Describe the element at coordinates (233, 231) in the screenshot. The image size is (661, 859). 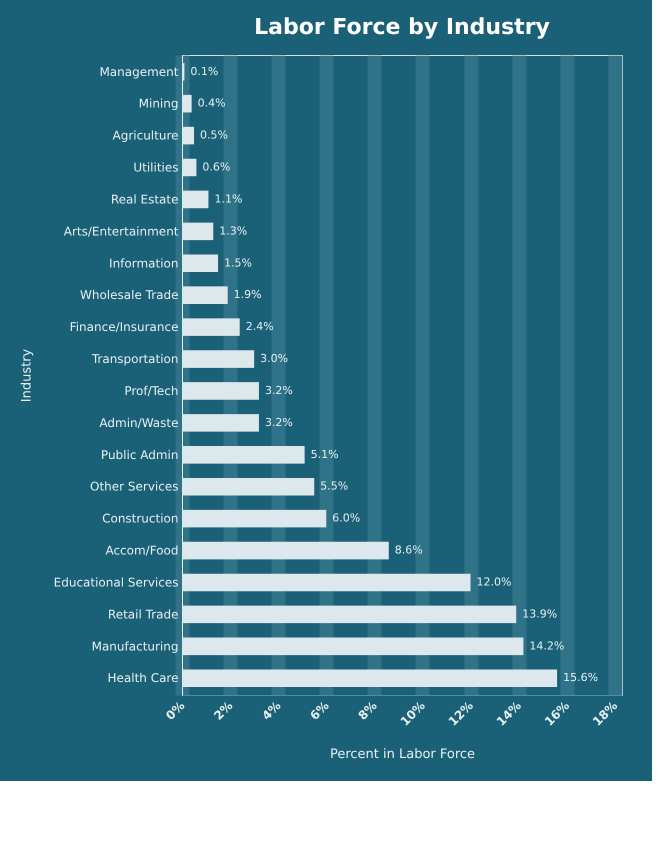
I see `data-label: 1.3%` at that location.